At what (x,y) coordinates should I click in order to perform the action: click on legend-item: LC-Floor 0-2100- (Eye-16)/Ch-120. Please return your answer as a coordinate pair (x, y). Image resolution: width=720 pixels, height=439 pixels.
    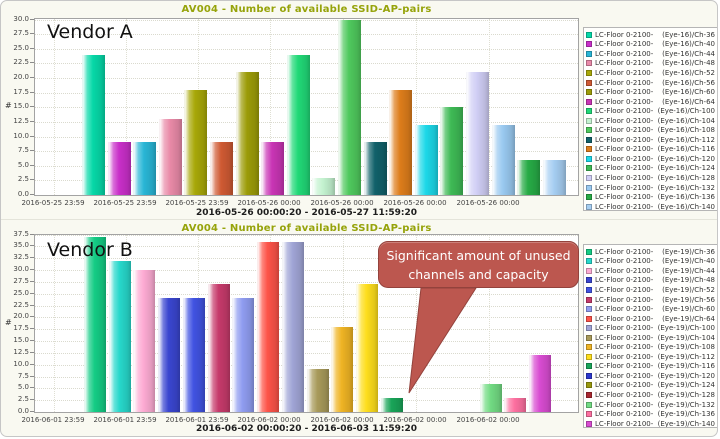
    Looking at the image, I should click on (650, 159).